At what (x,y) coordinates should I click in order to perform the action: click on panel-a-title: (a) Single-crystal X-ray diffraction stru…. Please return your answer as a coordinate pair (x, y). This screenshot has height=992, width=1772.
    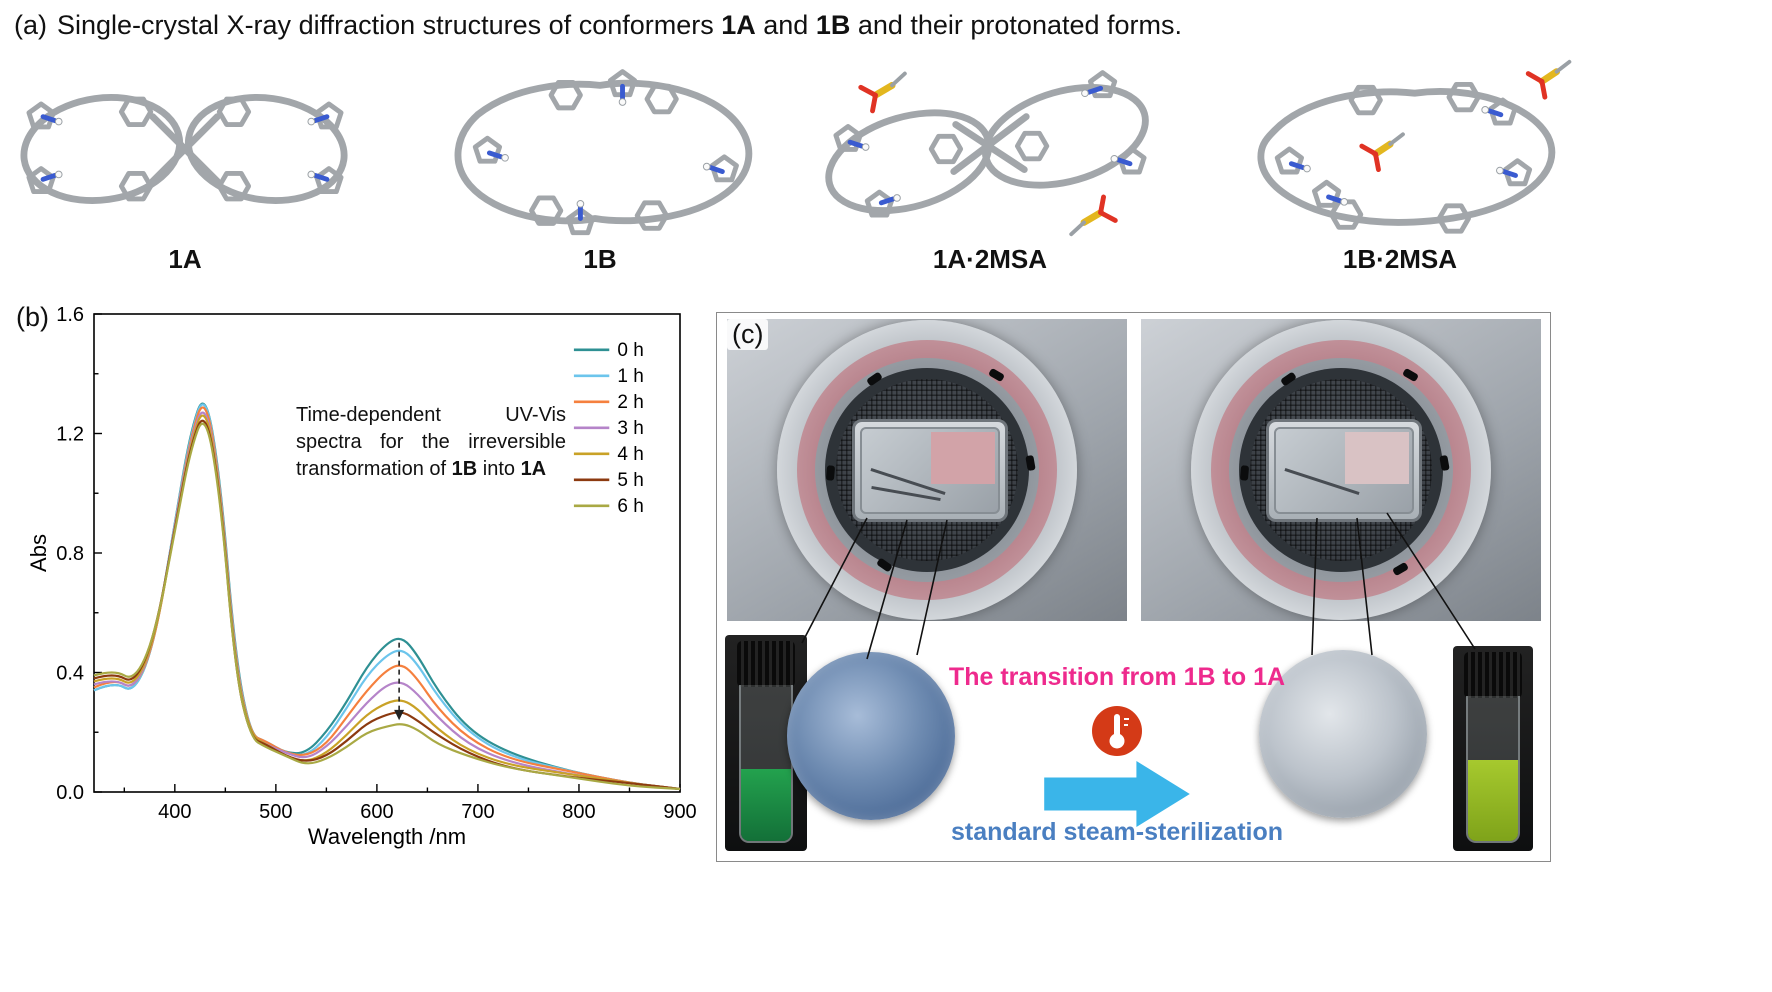
    Looking at the image, I should click on (598, 25).